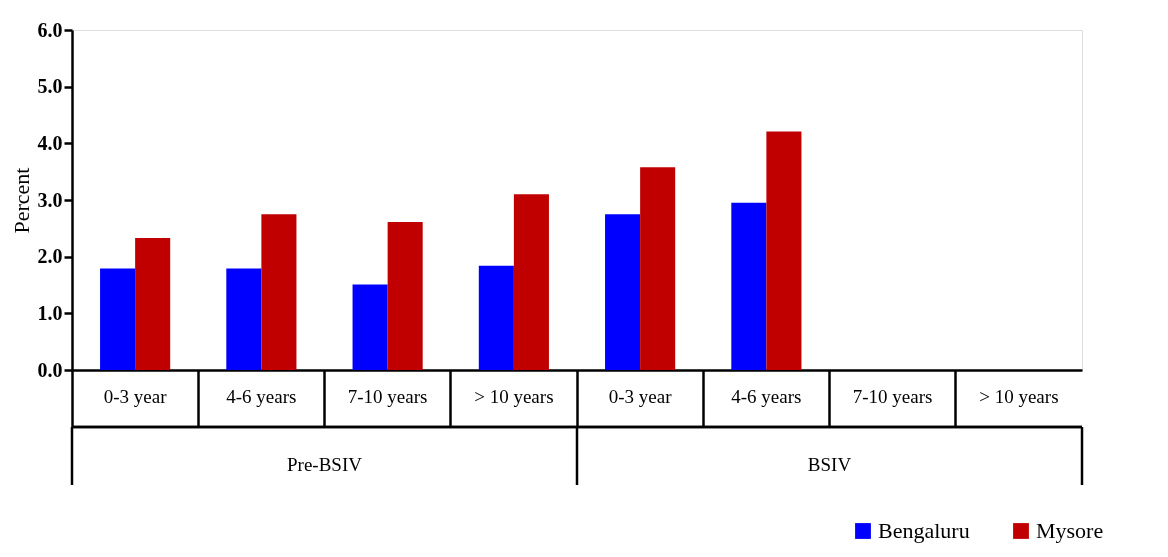  What do you see at coordinates (1070, 530) in the screenshot?
I see `legend-label: Mysore` at bounding box center [1070, 530].